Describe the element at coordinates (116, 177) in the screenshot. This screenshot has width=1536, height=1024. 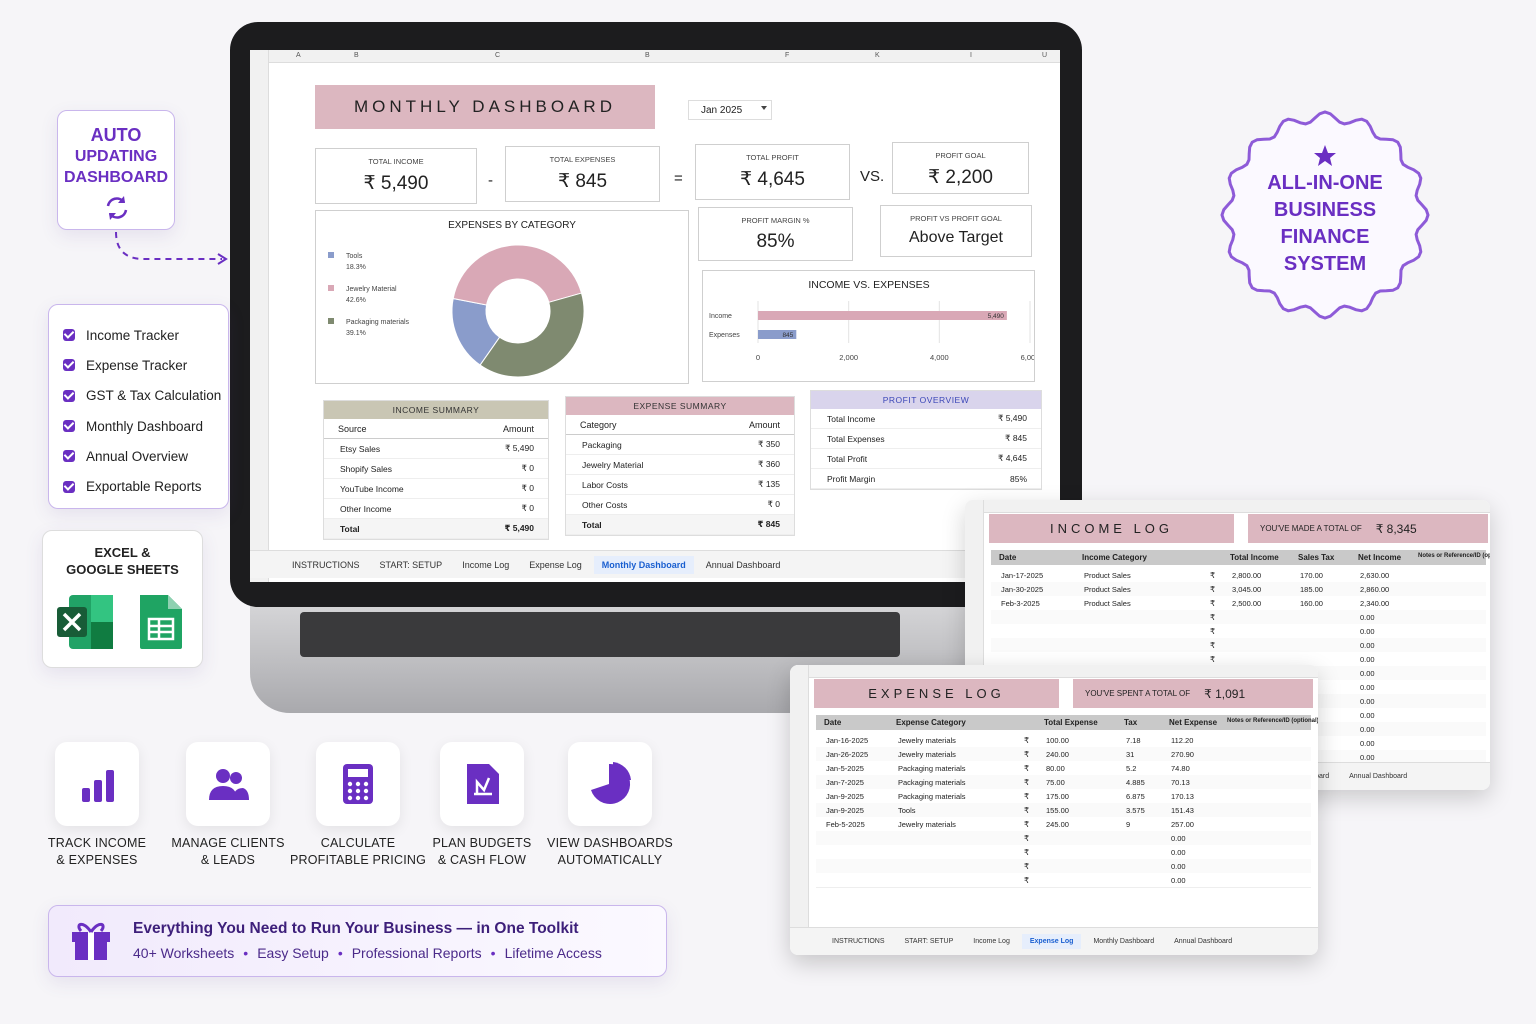
I see `auto-update-text: DASHBOARD` at that location.